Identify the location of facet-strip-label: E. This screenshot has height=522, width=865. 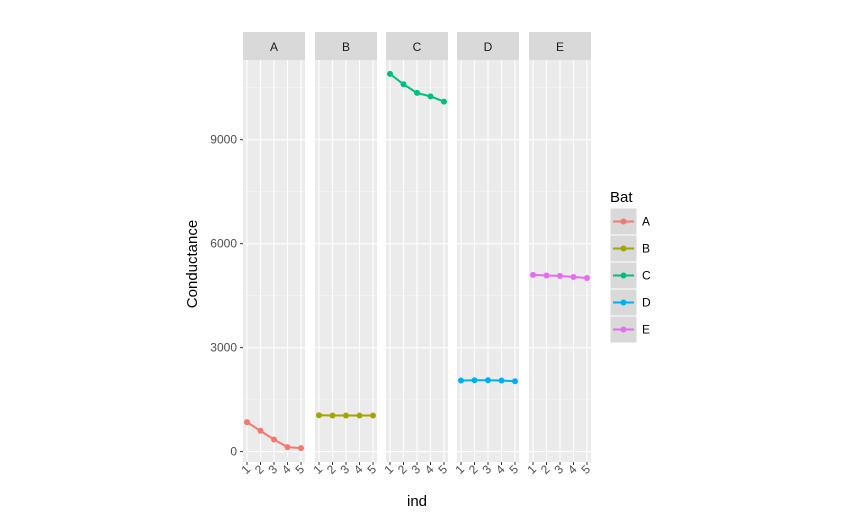
(560, 47).